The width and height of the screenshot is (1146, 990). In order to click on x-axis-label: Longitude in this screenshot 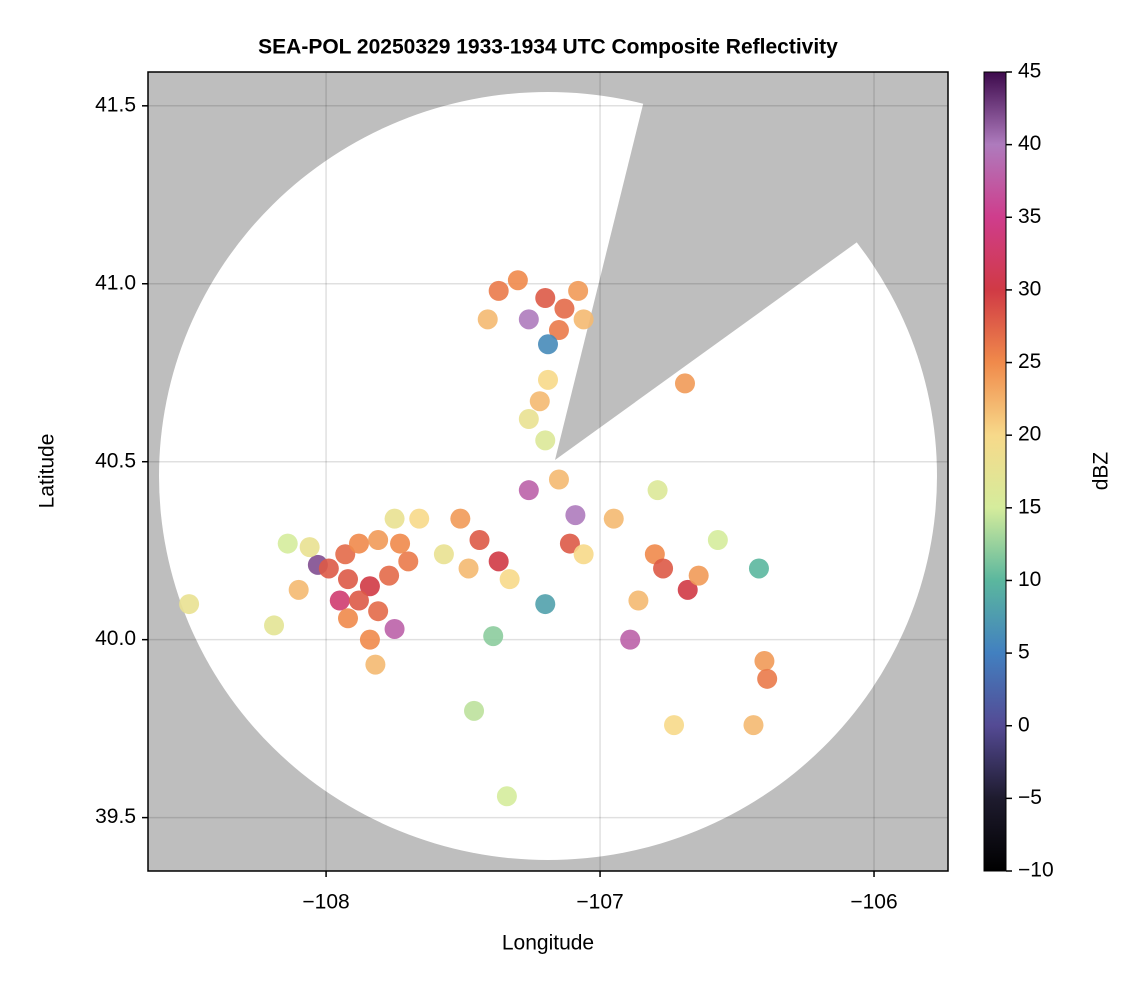, I will do `click(548, 943)`.